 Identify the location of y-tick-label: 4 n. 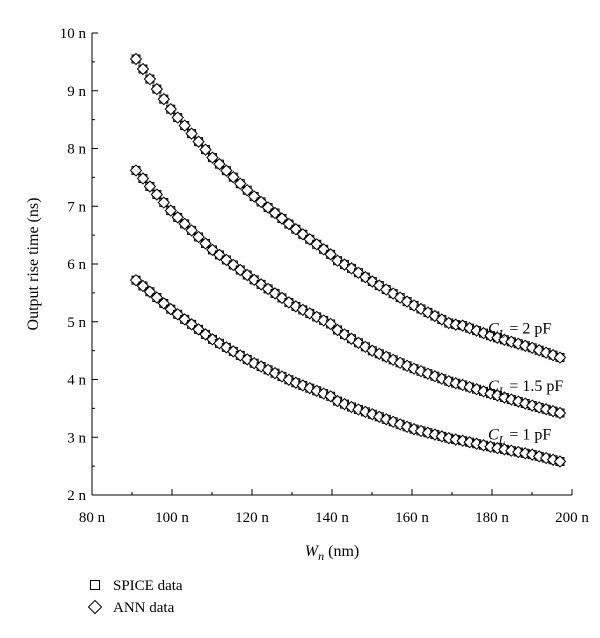
(76, 381).